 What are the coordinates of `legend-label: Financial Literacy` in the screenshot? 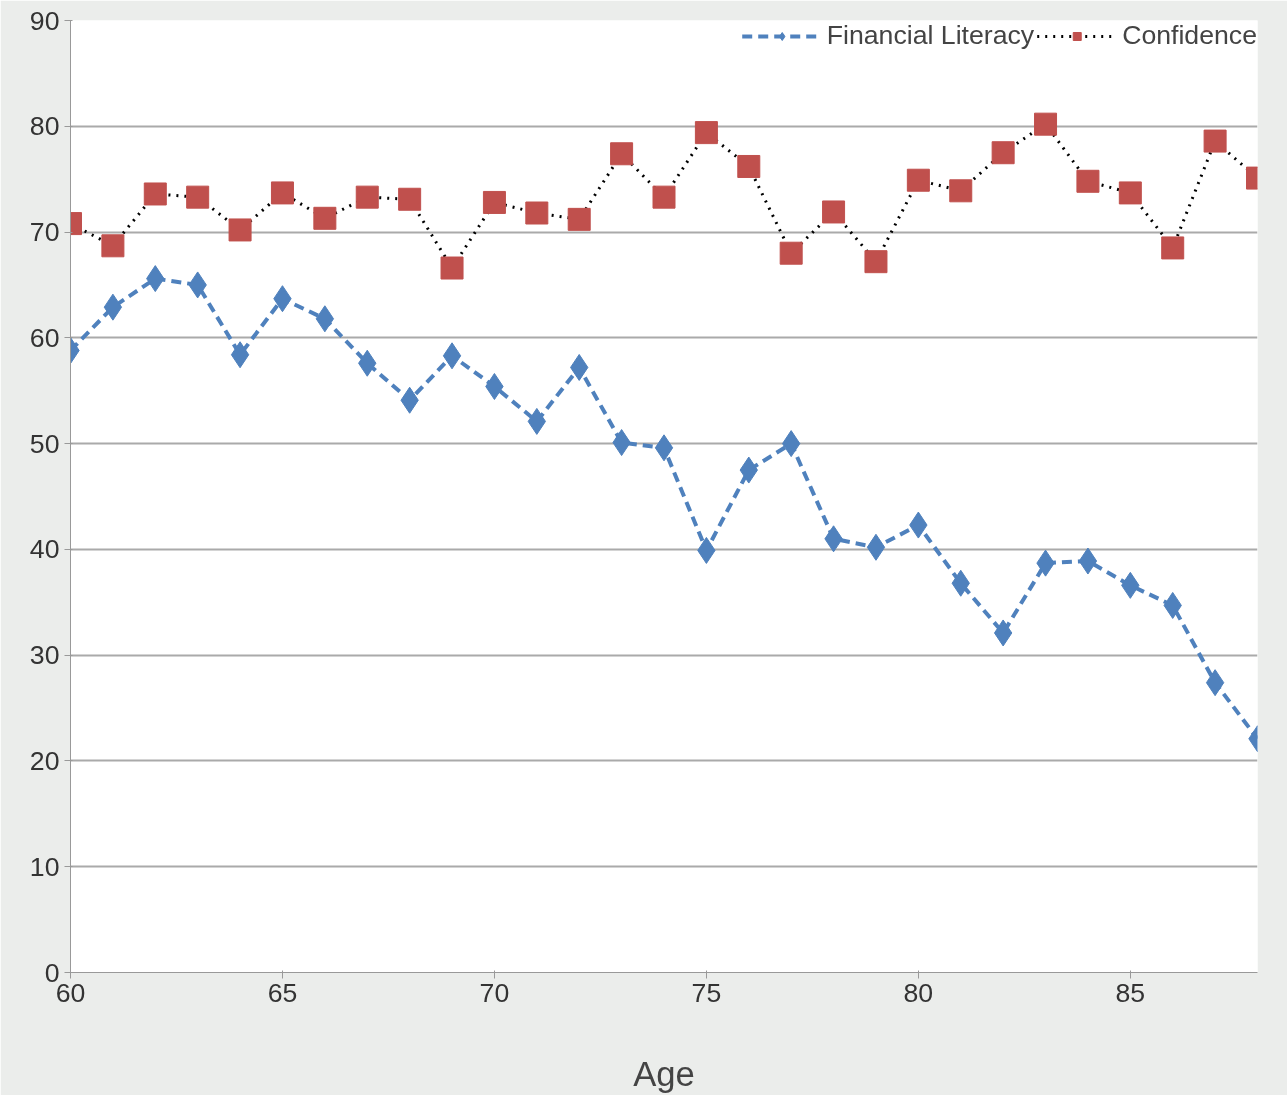 It's located at (930, 35).